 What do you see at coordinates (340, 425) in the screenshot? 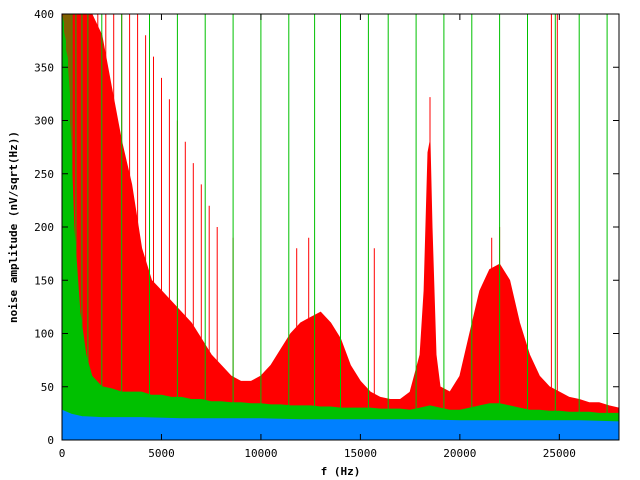
I see `series-2-area` at bounding box center [340, 425].